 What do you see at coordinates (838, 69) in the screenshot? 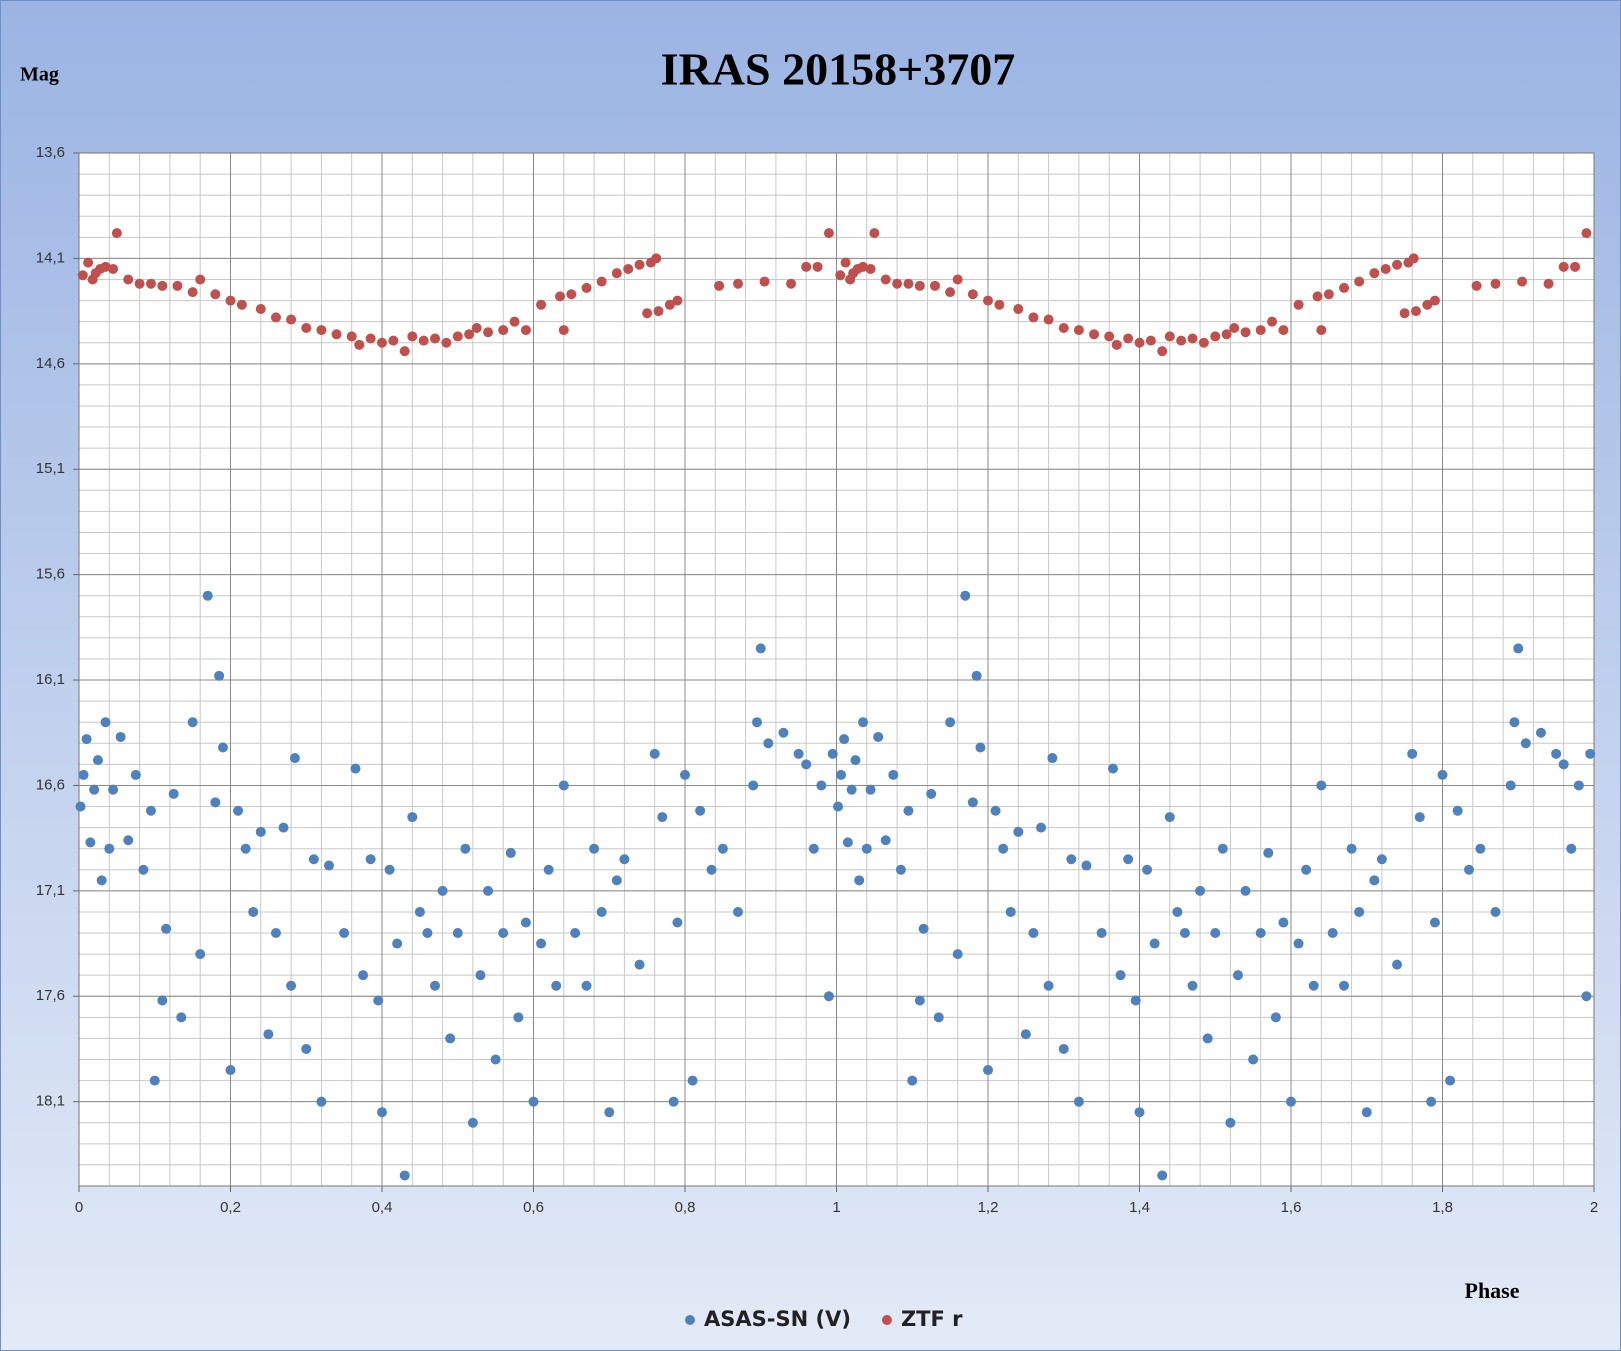
I see `chart-title: IRAS 20158+3707` at bounding box center [838, 69].